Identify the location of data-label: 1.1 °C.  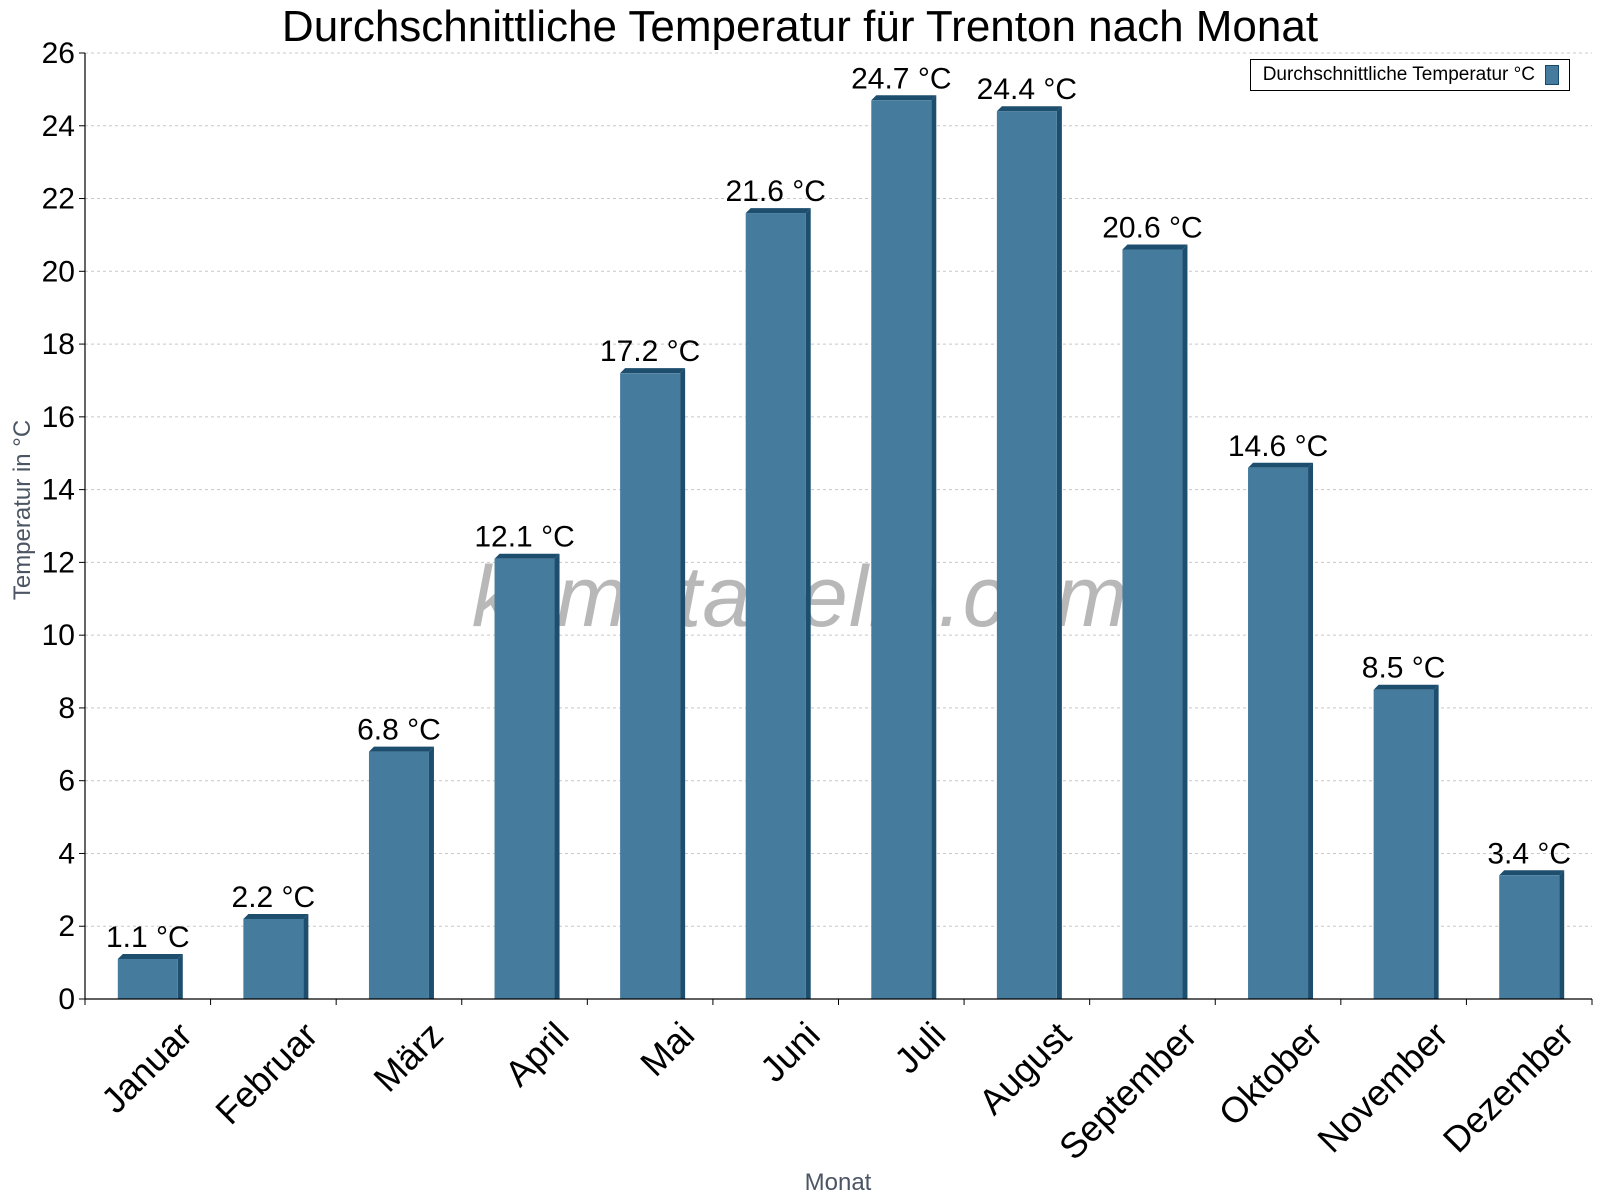
(148, 937).